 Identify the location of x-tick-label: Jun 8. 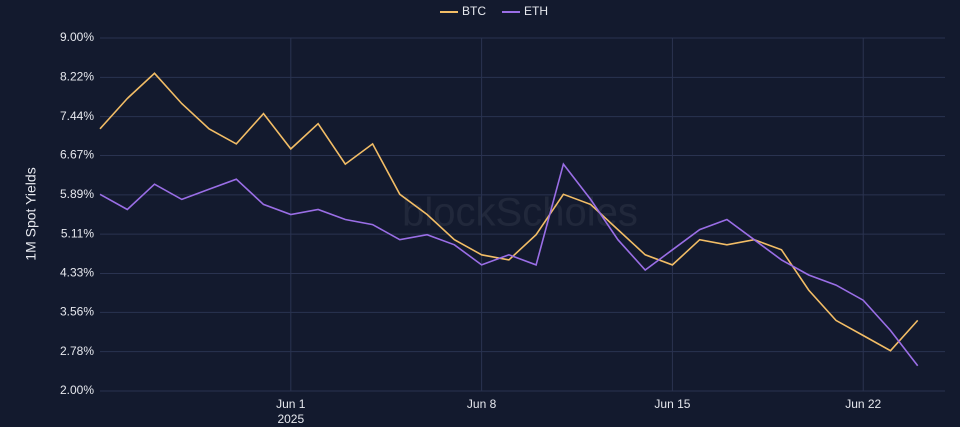
(482, 404).